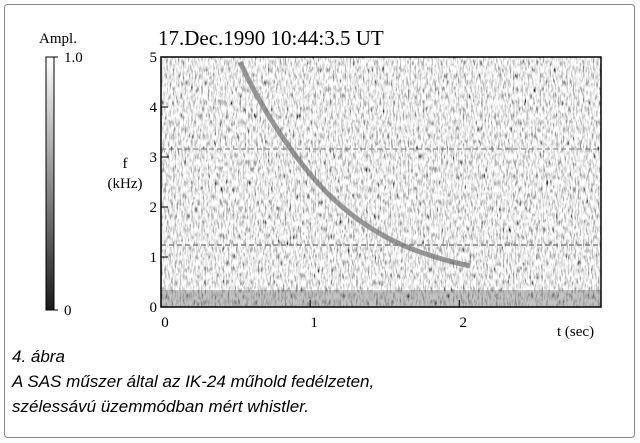 Image resolution: width=640 pixels, height=443 pixels. I want to click on x-tick-label: 0, so click(165, 323).